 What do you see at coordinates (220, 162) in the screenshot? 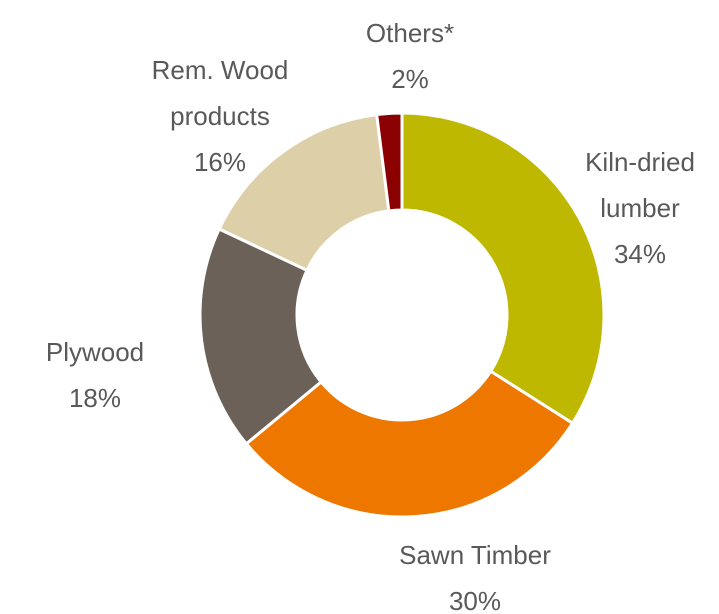
I see `value-label: 16%` at bounding box center [220, 162].